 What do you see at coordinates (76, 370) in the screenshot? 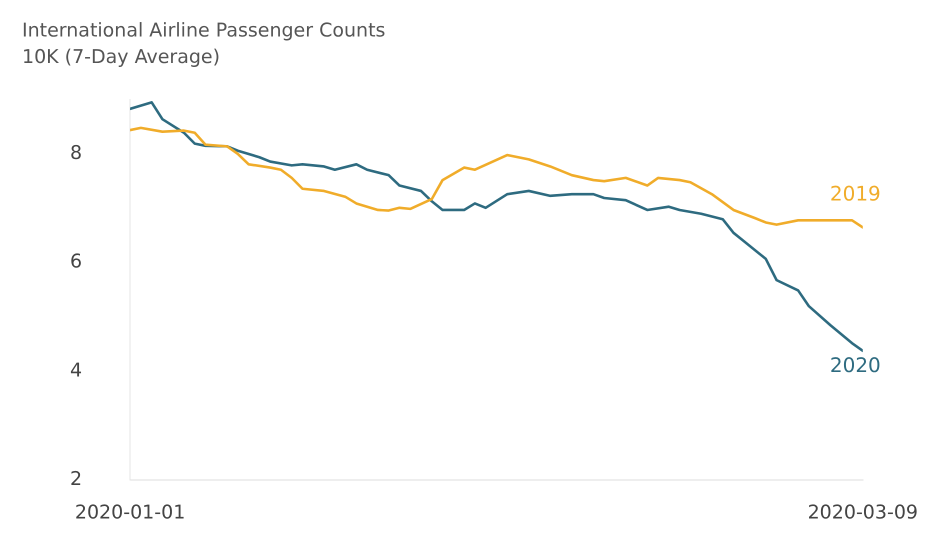
I see `y-tick-label: 4` at bounding box center [76, 370].